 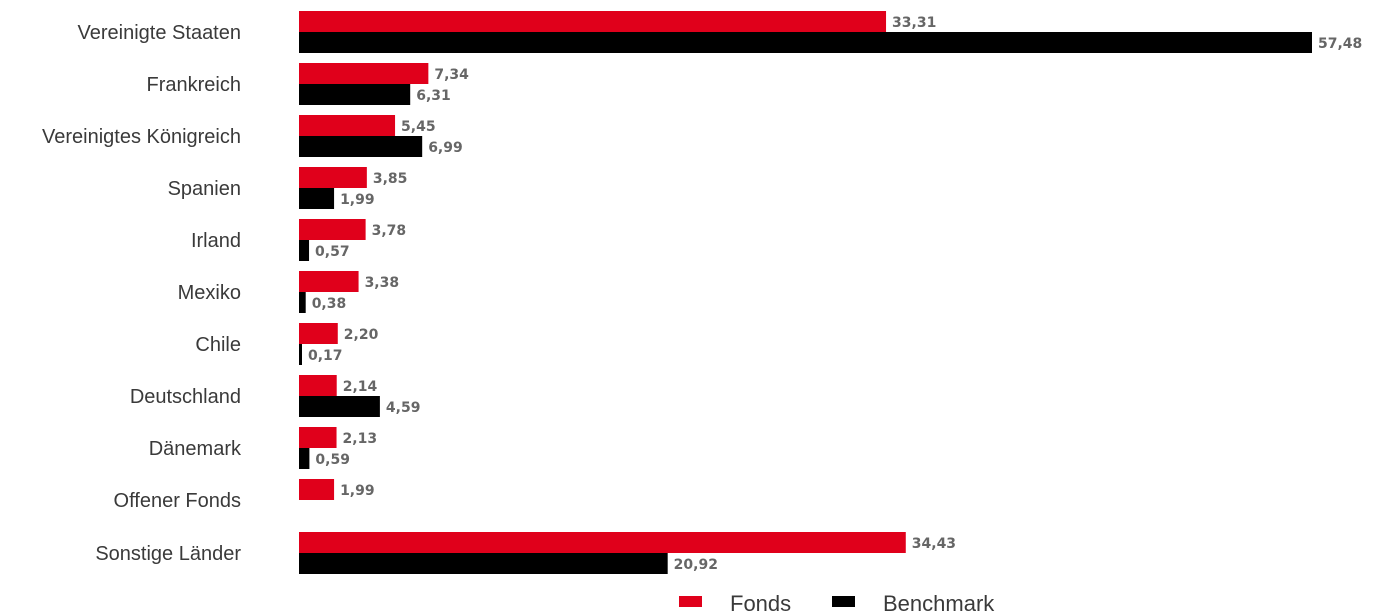 What do you see at coordinates (185, 397) in the screenshot?
I see `category-label-deutschland: Deutschland` at bounding box center [185, 397].